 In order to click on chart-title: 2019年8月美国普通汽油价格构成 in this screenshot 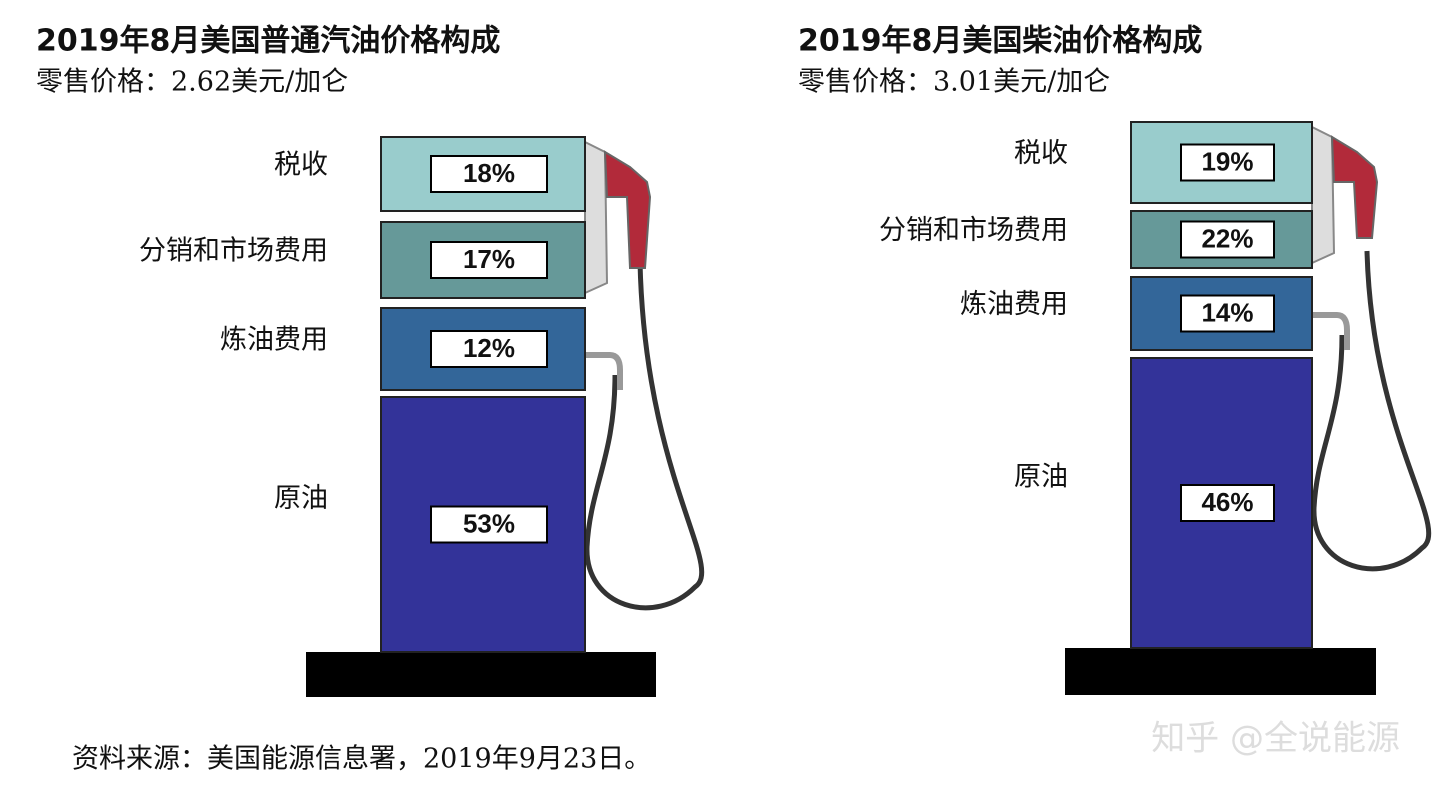, I will do `click(268, 41)`.